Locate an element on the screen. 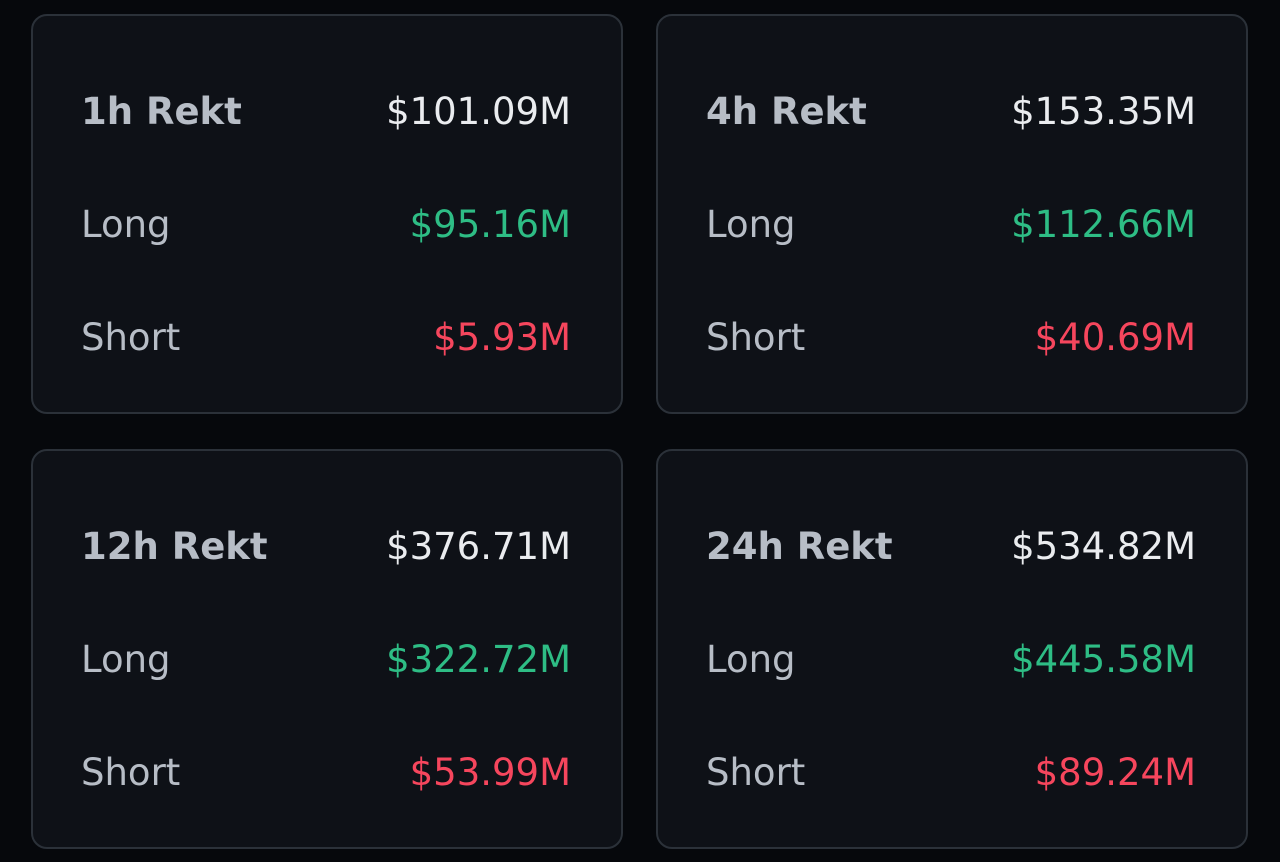 Image resolution: width=1280 pixels, height=862 pixels. total-value: $534.82M is located at coordinates (1103, 546).